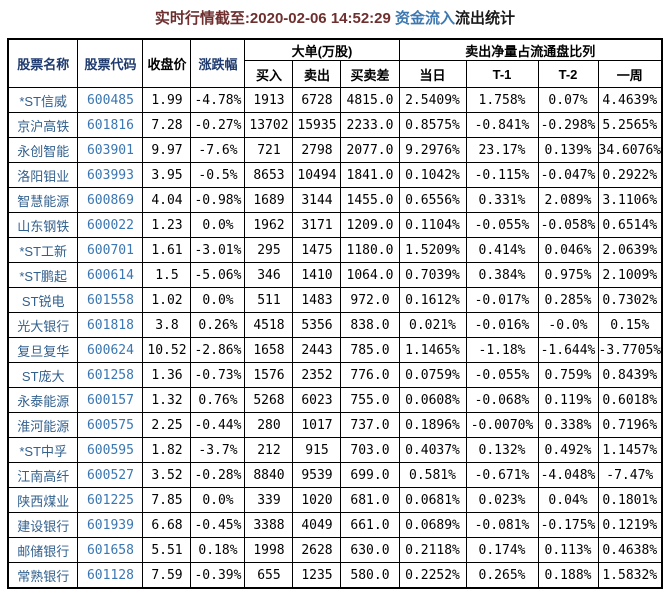 The image size is (670, 594). I want to click on cell-code: 601939, so click(110, 525).